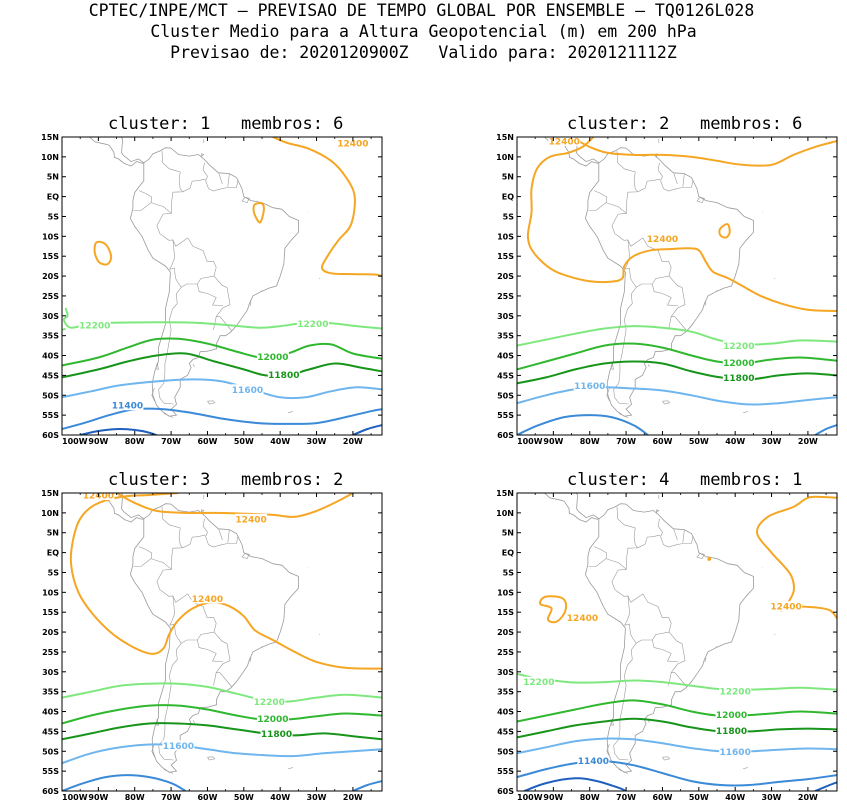 This screenshot has width=847, height=807. What do you see at coordinates (508, 553) in the screenshot?
I see `lat-tick-label: EQ` at bounding box center [508, 553].